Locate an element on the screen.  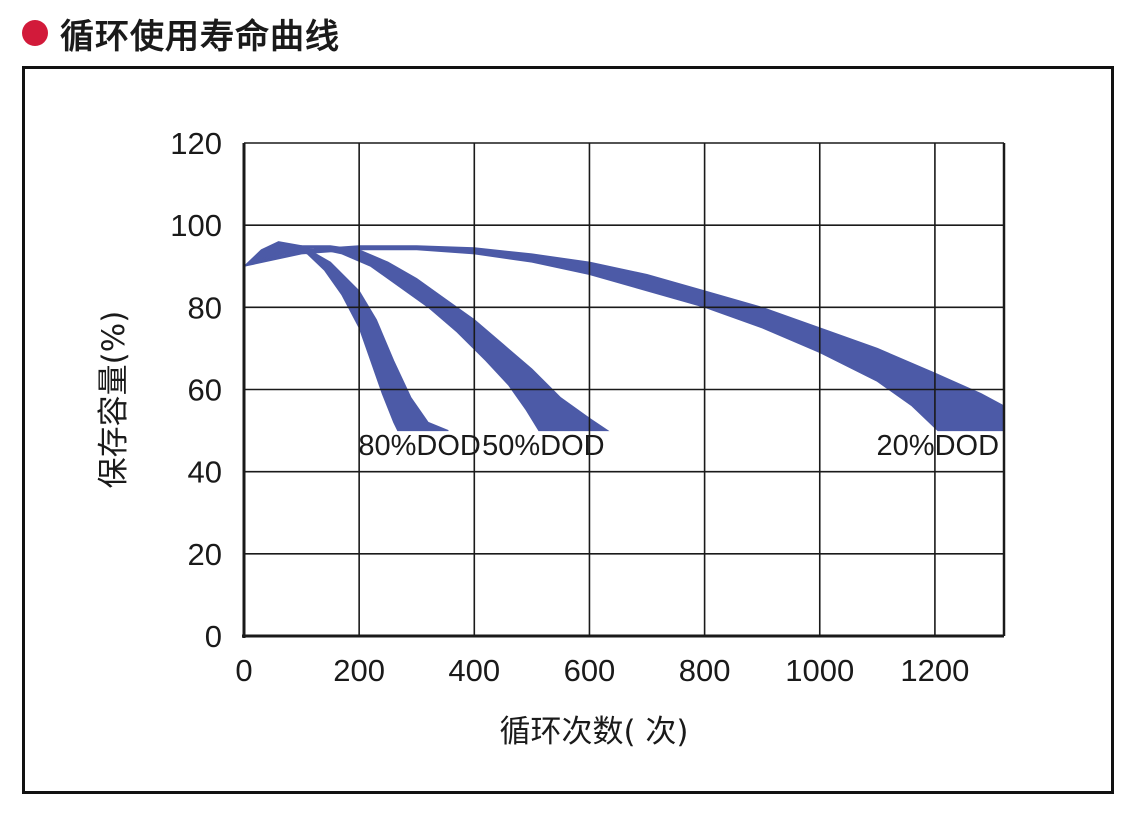
y-tick-label: 20 is located at coordinates (205, 554).